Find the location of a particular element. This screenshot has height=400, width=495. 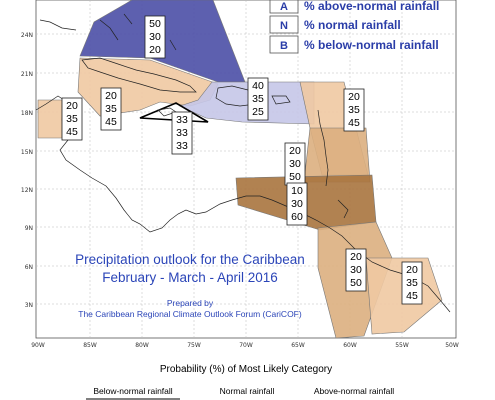

prob-below: 20 is located at coordinates (155, 50).